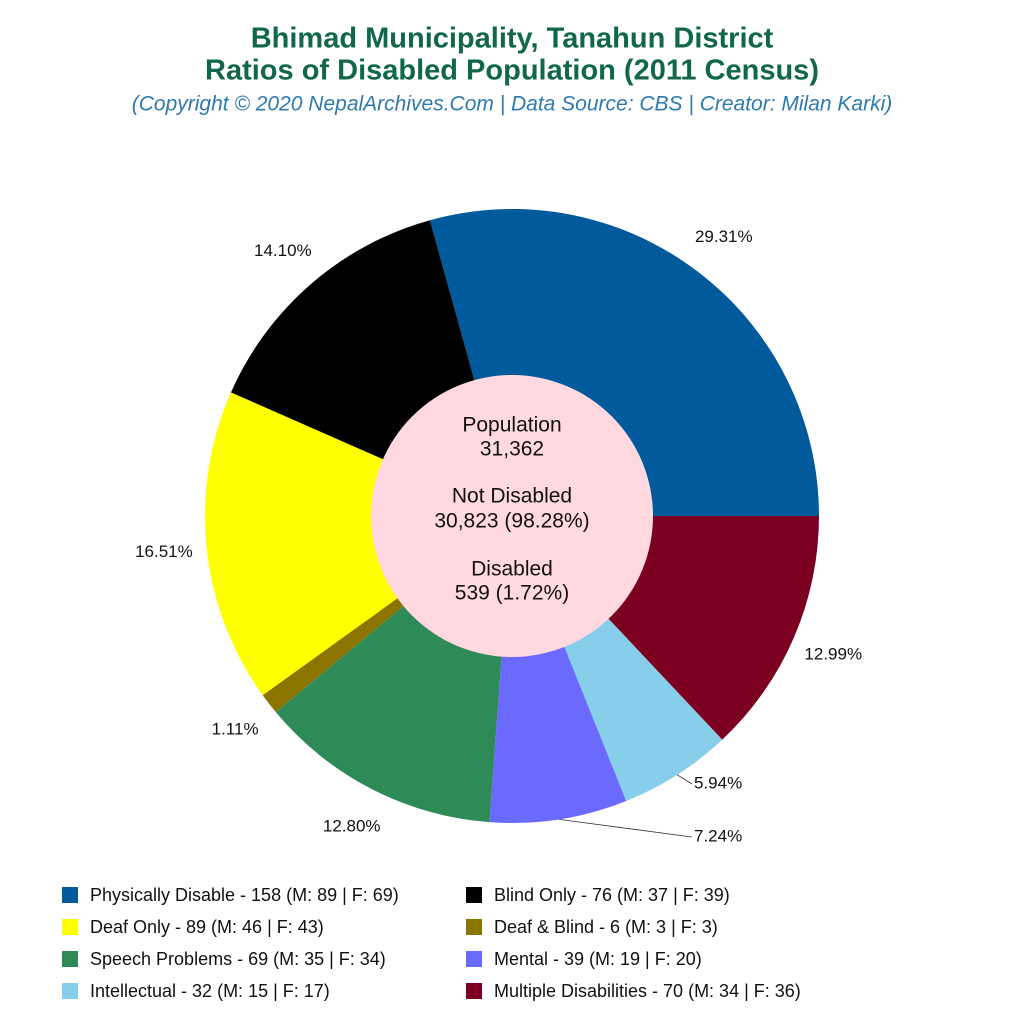  Describe the element at coordinates (352, 826) in the screenshot. I see `slice-label: 12.80%` at that location.